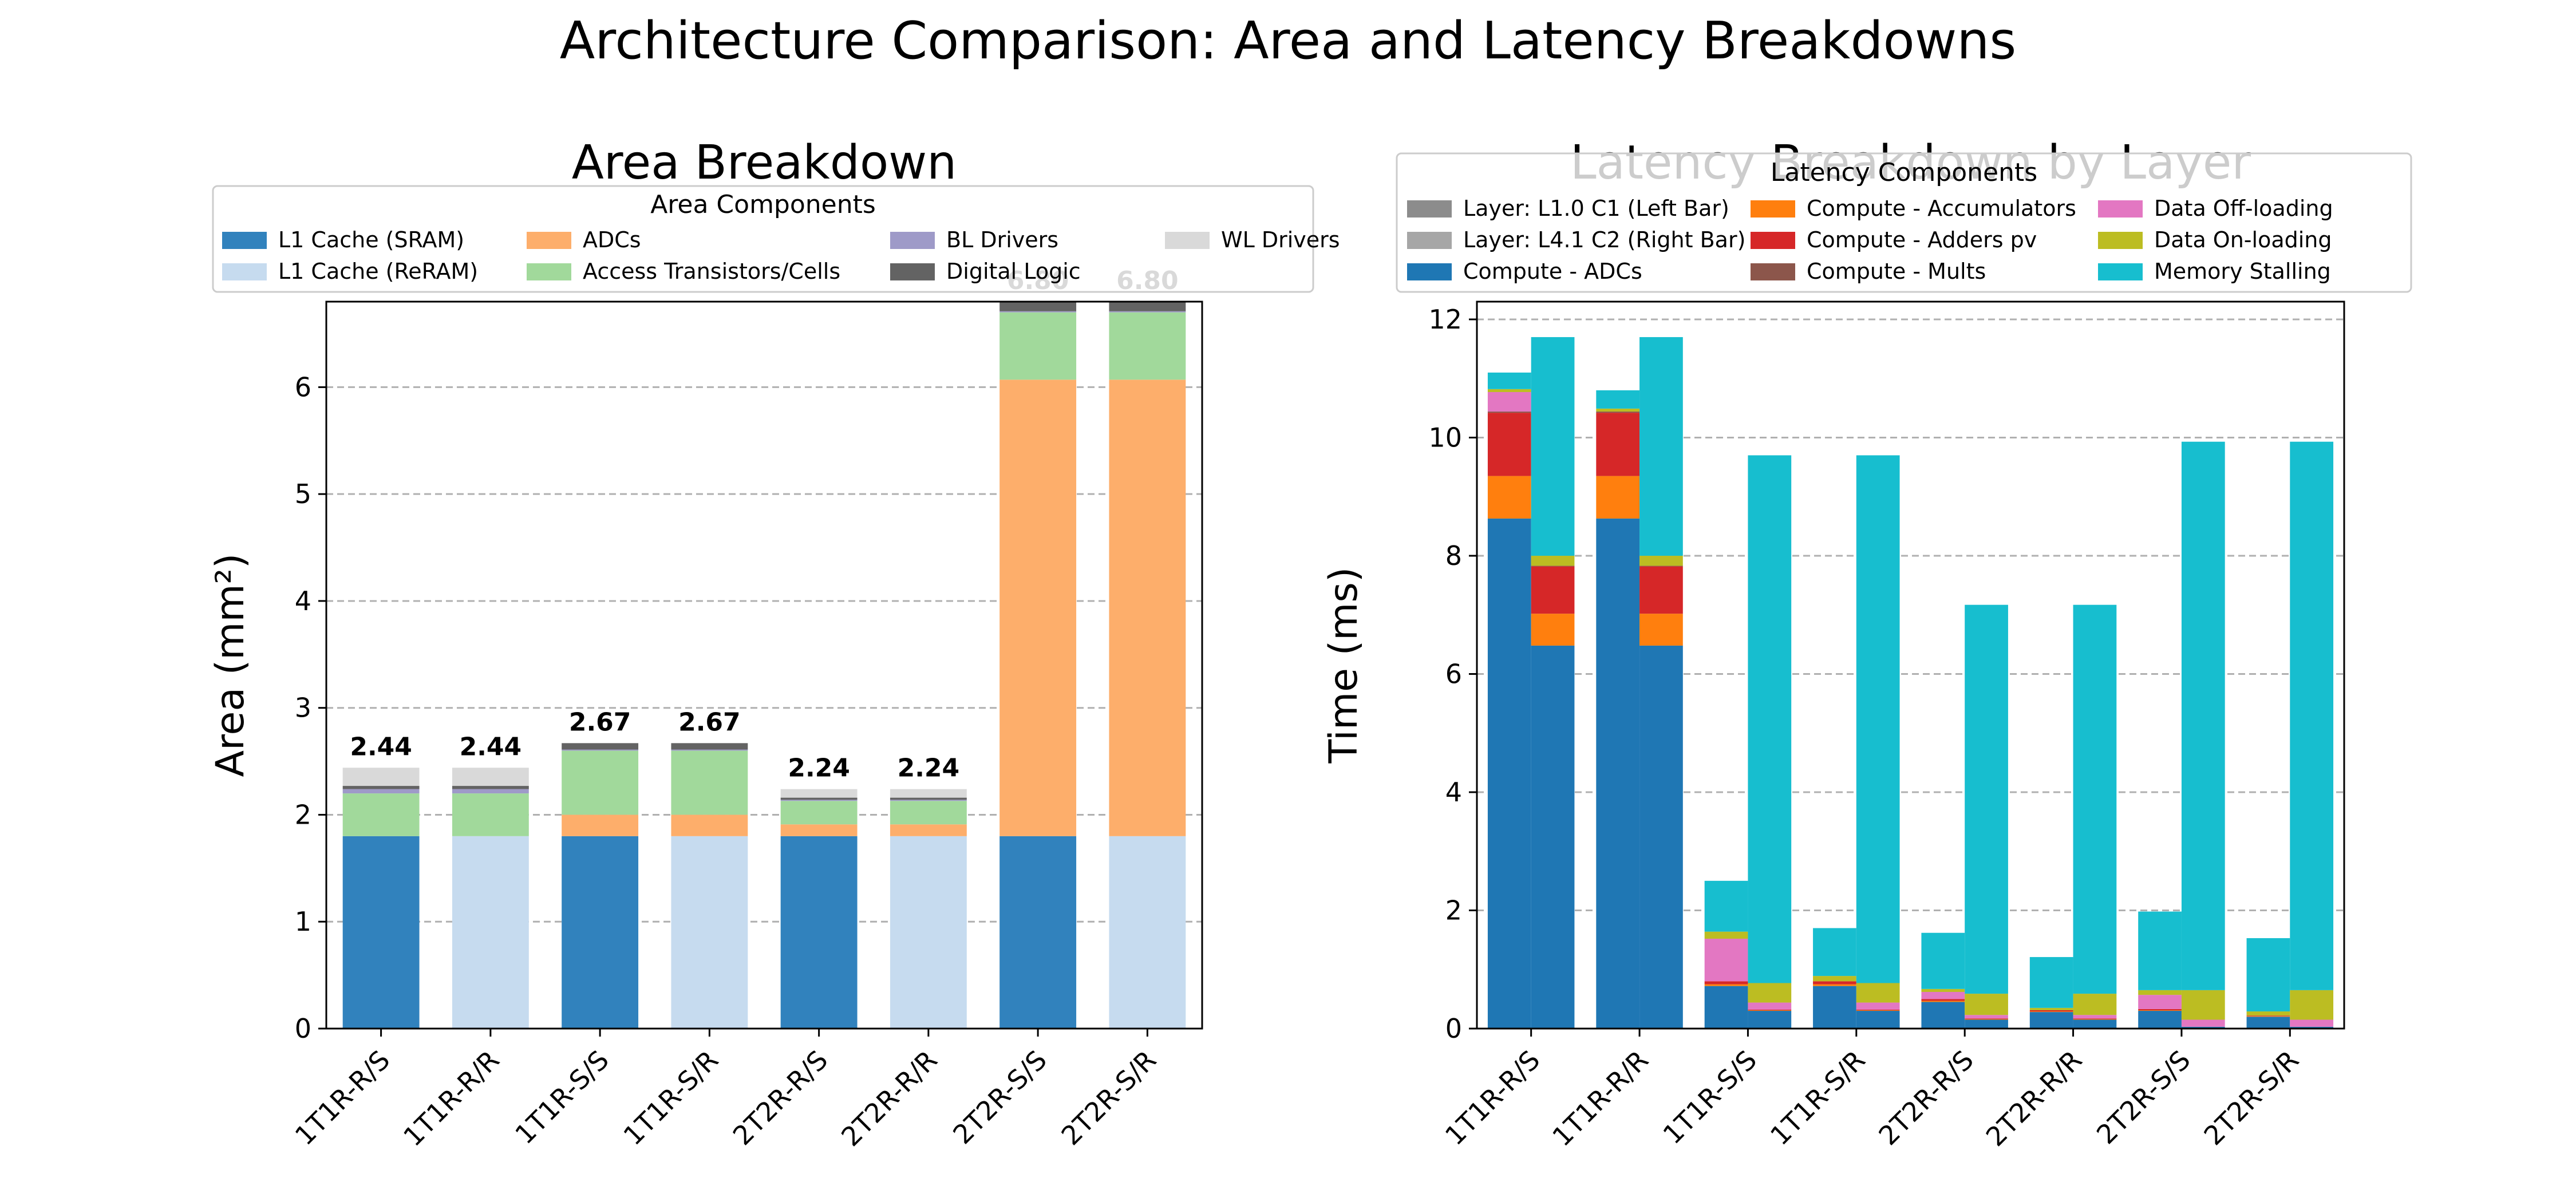 Image resolution: width=2576 pixels, height=1202 pixels. I want to click on latency-x-tick-label: 1T1R-R/R, so click(1600, 1099).